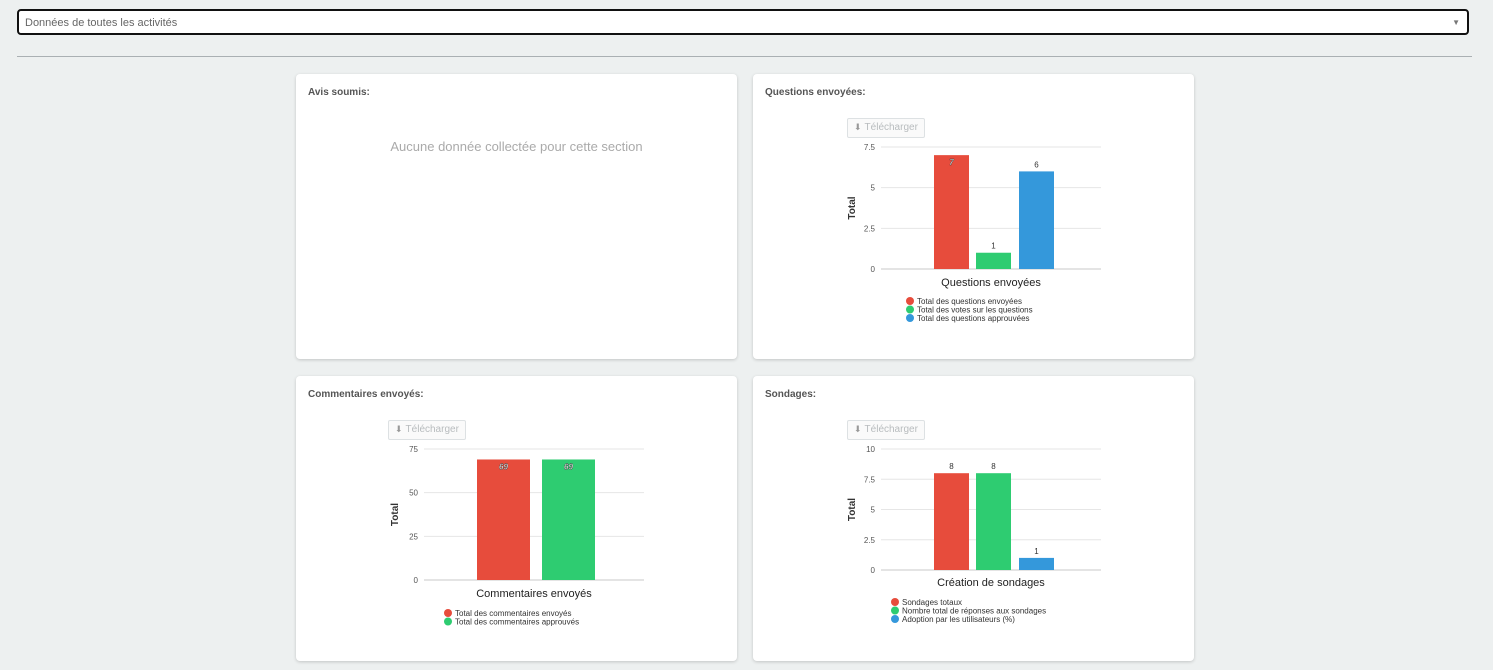 Image resolution: width=1493 pixels, height=670 pixels. Describe the element at coordinates (1456, 22) in the screenshot. I see `chevron-down-icon: ▼` at that location.